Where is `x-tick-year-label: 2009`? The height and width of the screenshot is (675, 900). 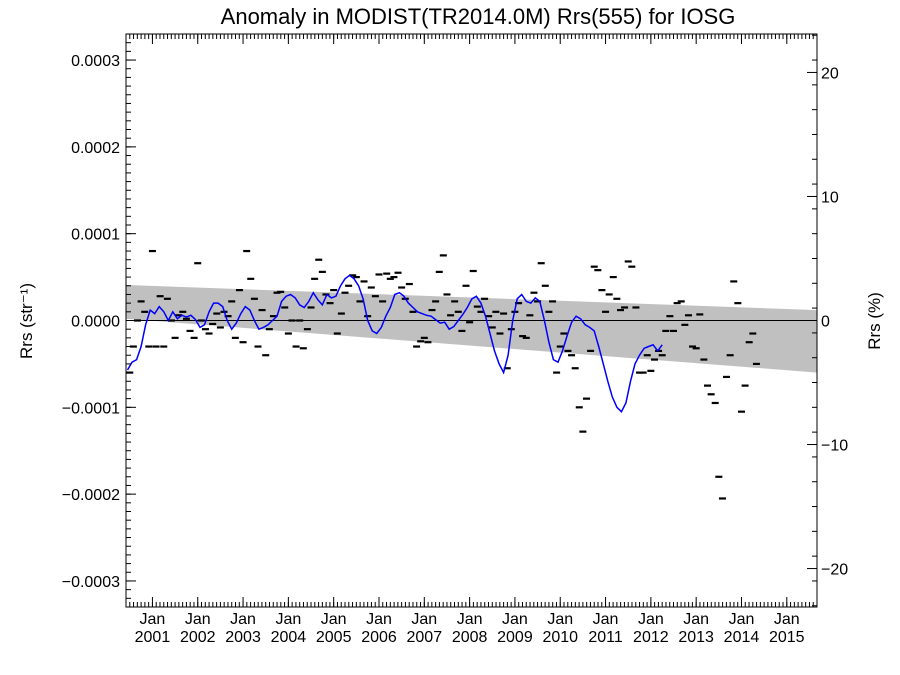
x-tick-year-label: 2009 is located at coordinates (515, 637).